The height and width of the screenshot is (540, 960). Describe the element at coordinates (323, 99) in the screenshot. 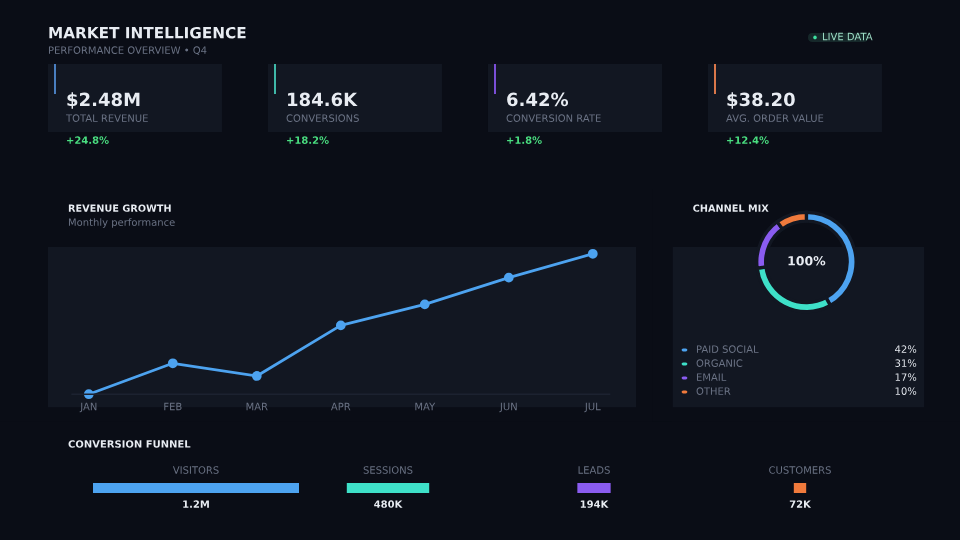

I see `text: 184.6K` at that location.